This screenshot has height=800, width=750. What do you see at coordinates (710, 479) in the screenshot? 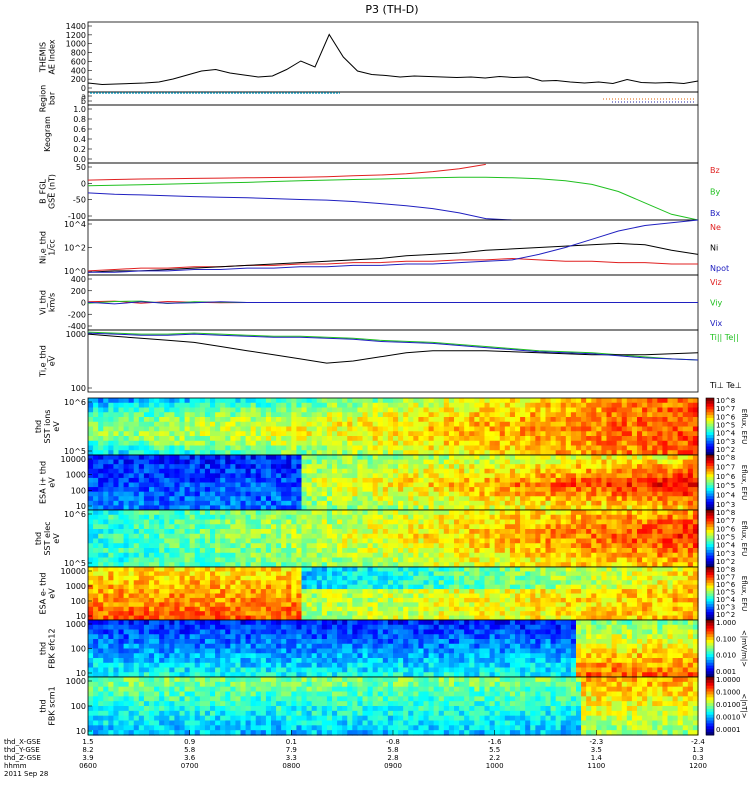
I see `colorbar-cell` at bounding box center [710, 479].